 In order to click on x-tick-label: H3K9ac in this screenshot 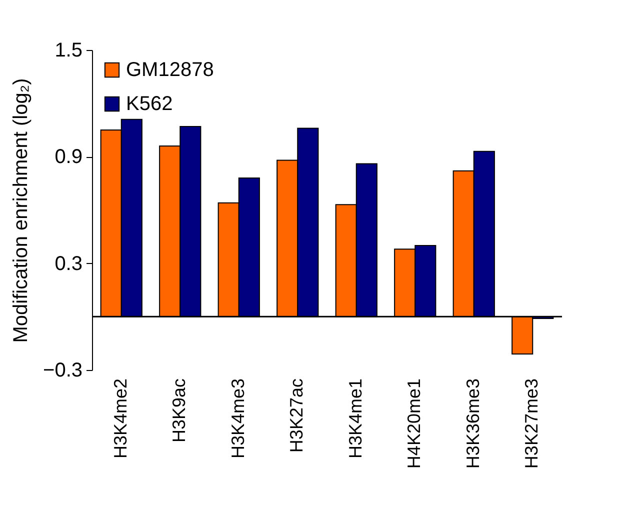, I will do `click(179, 410)`.